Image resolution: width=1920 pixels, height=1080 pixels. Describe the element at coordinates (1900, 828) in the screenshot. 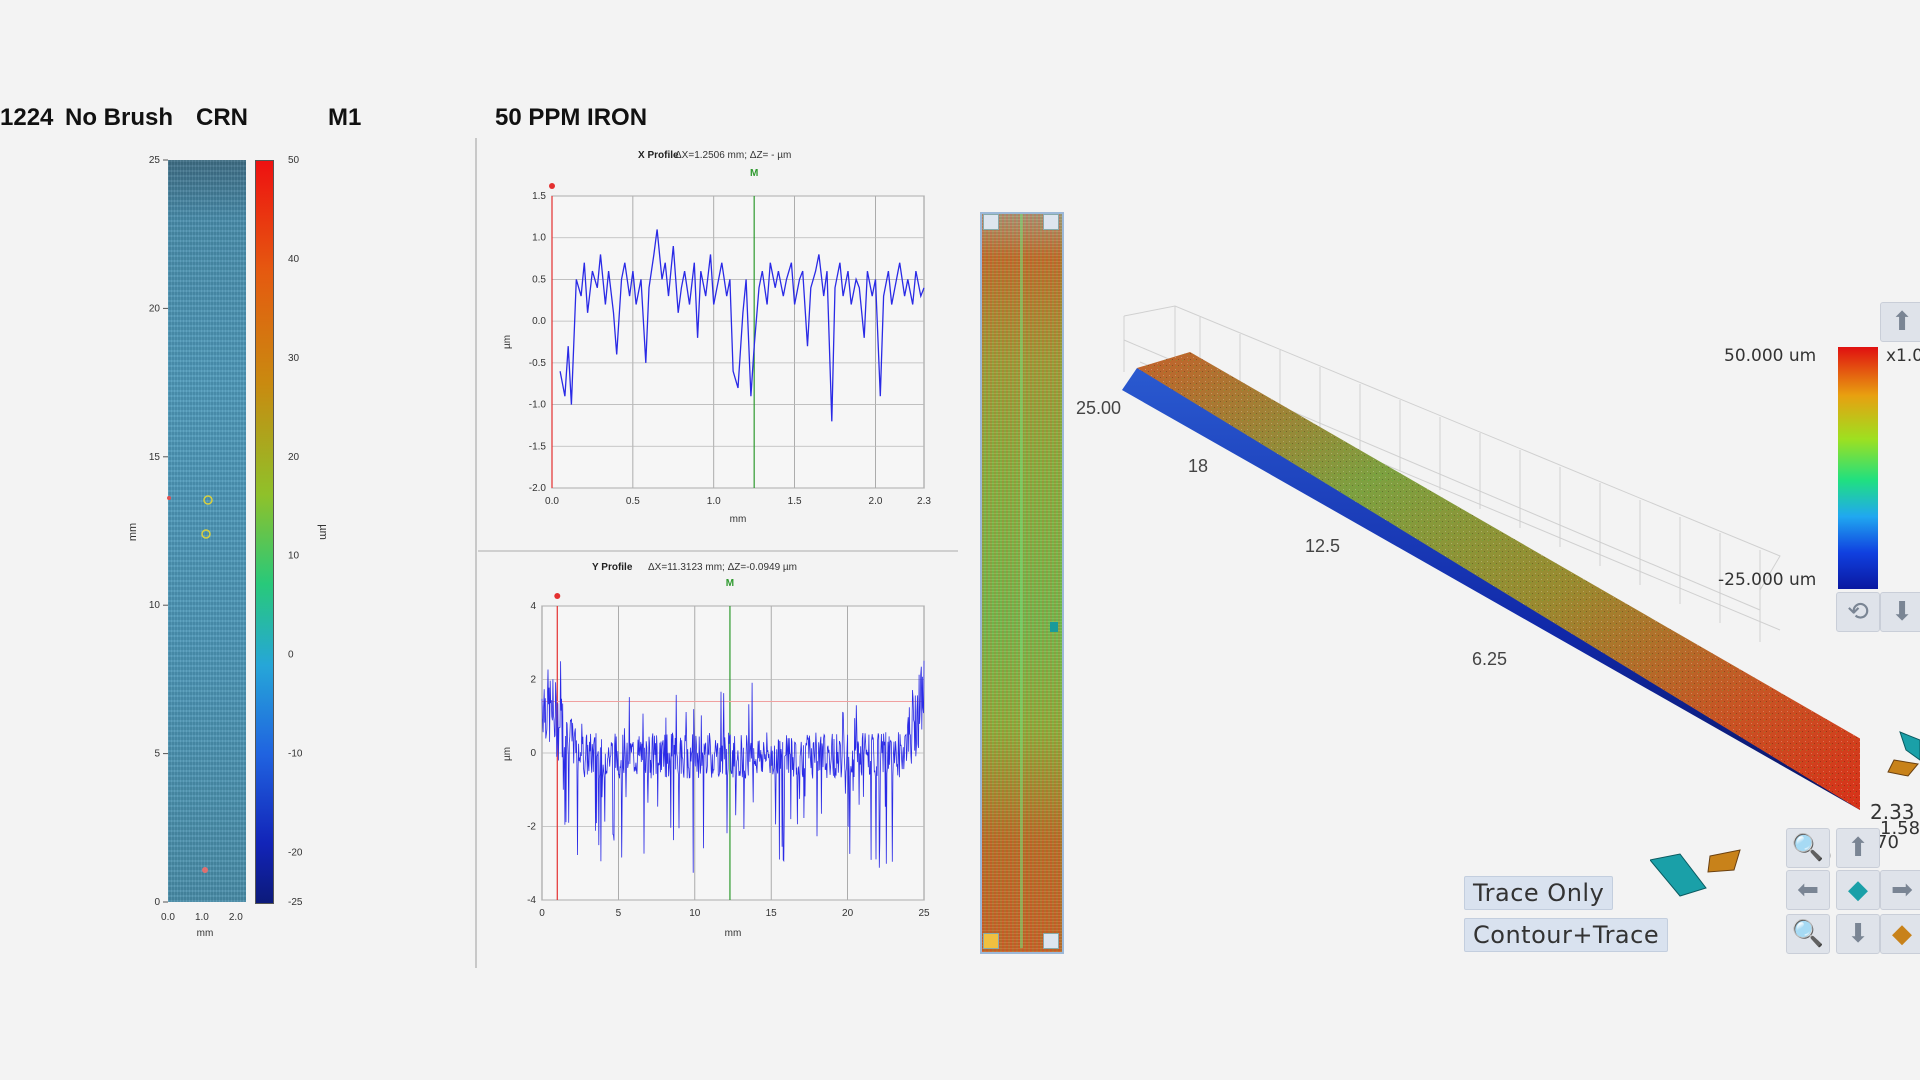

I see `cut-label-2: 1.58` at that location.